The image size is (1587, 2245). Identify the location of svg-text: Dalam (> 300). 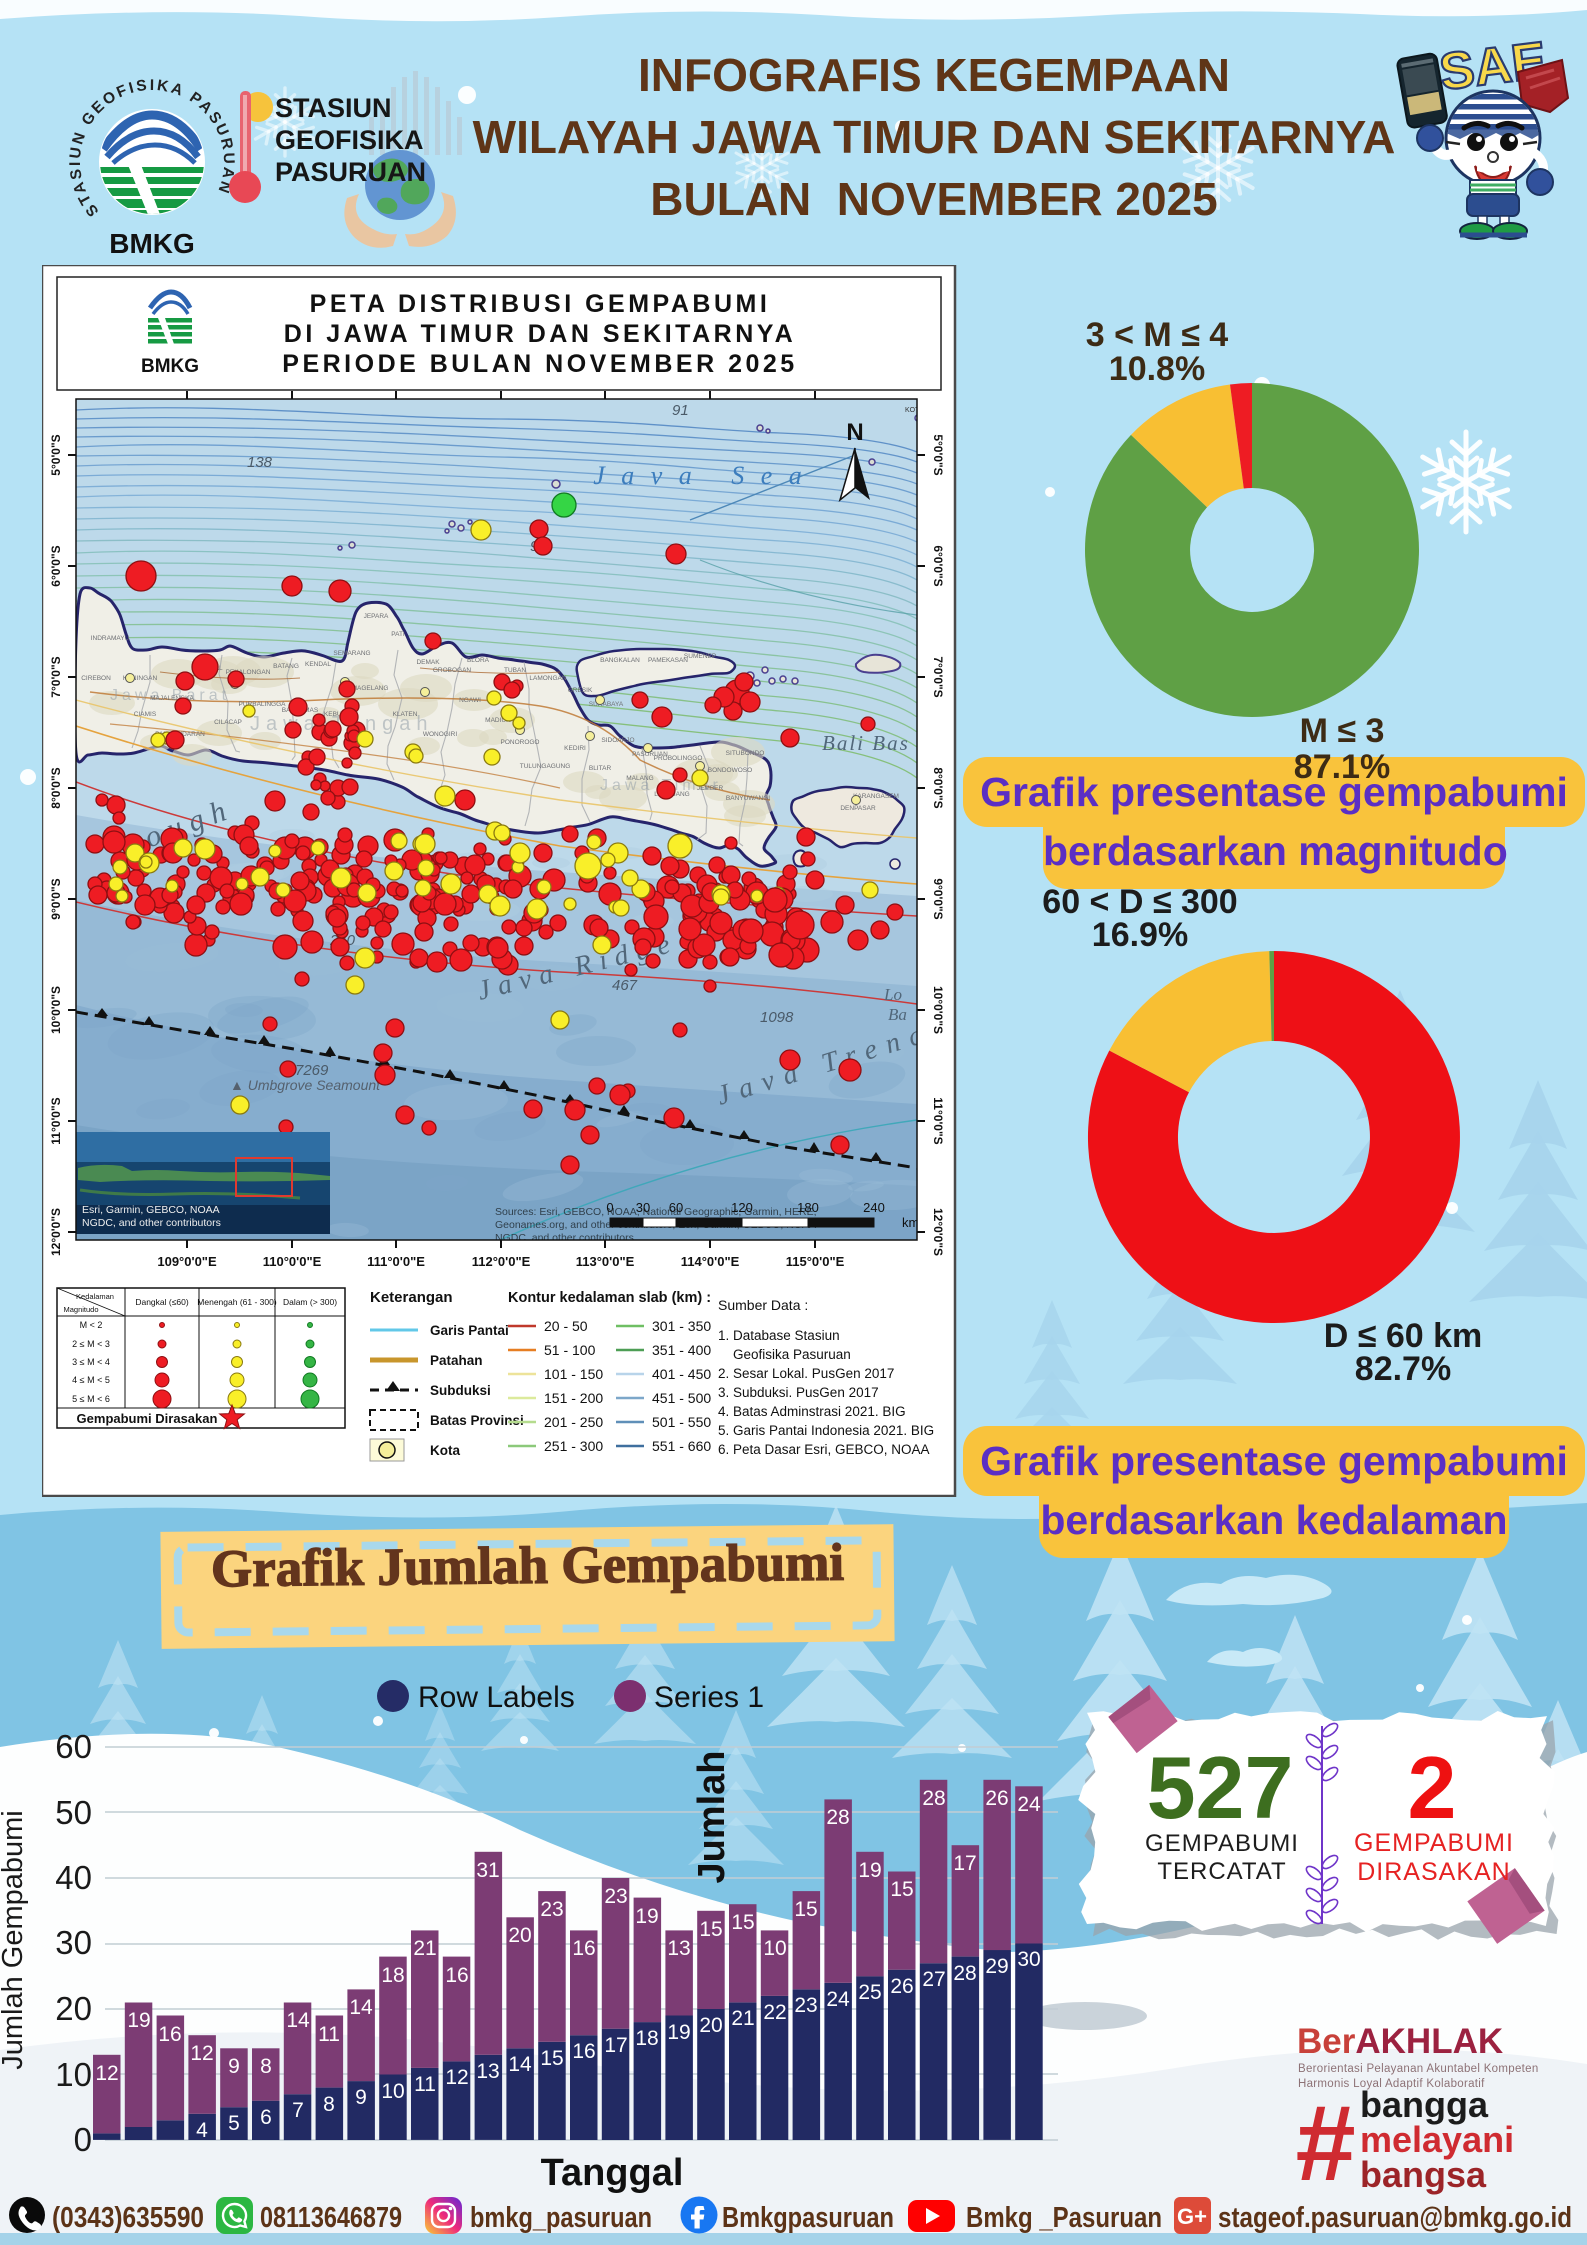
(310, 1302).